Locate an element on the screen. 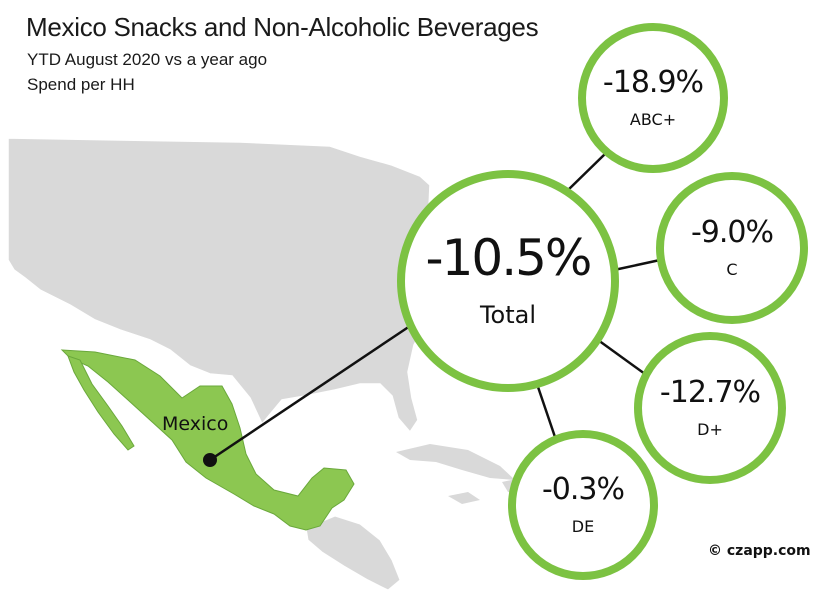 Image resolution: width=820 pixels, height=594 pixels. bubble-d-plus-value: -12.7% is located at coordinates (710, 392).